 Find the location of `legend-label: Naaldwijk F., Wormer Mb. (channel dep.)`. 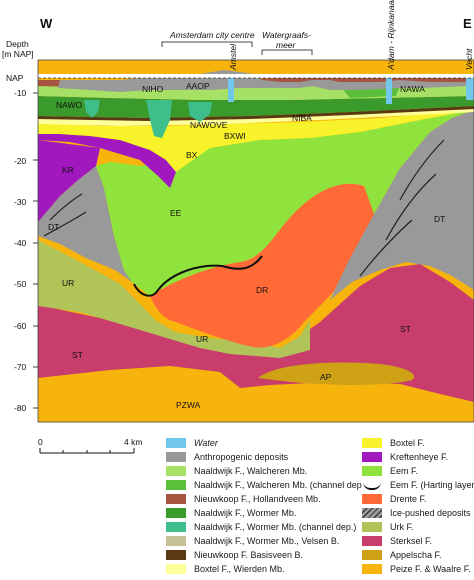

legend-label: Naaldwijk F., Wormer Mb. (channel dep.) is located at coordinates (275, 526).